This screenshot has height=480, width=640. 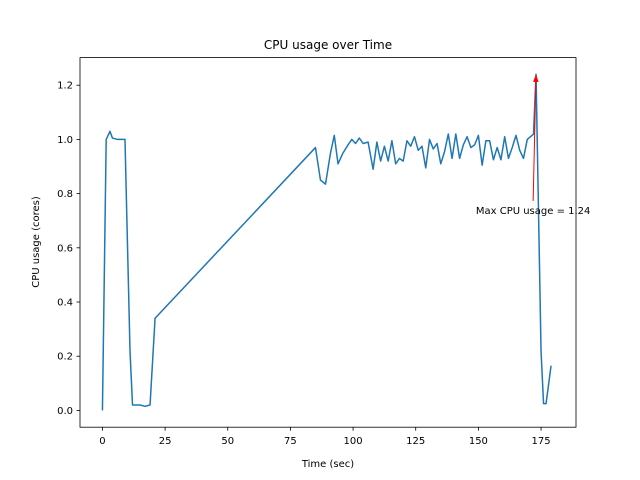 I want to click on annotation-arrow, so click(x=534, y=137).